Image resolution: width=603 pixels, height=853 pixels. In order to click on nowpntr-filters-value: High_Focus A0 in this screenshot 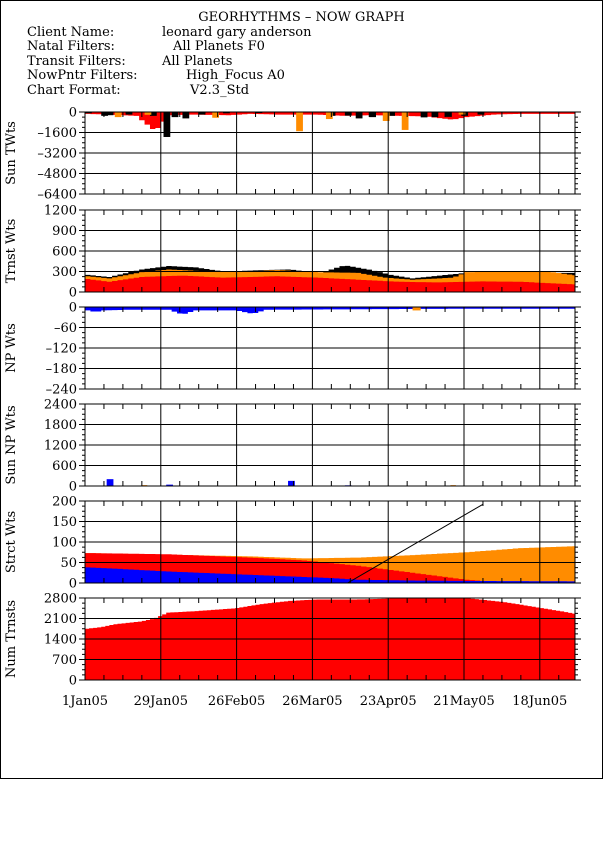, I will do `click(235, 76)`.